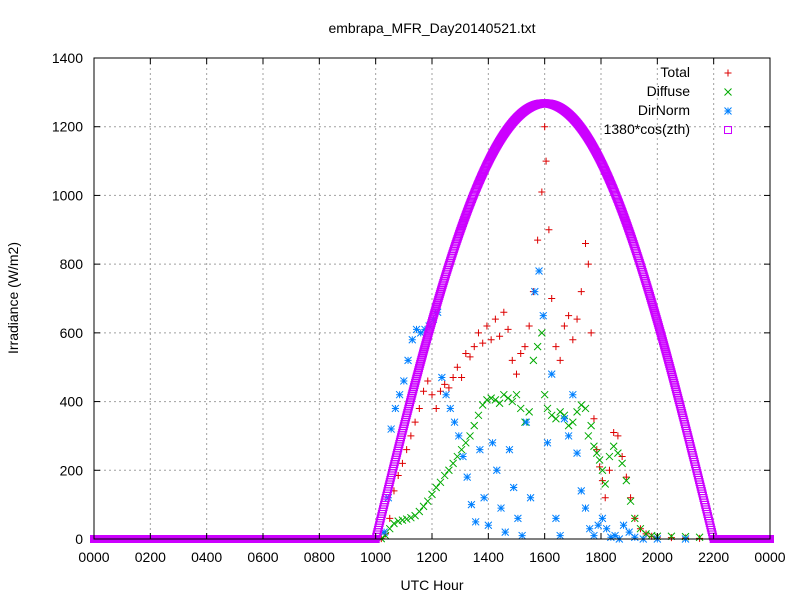 The image size is (800, 600). Describe the element at coordinates (150, 557) in the screenshot. I see `x-tick-label: 0200` at that location.